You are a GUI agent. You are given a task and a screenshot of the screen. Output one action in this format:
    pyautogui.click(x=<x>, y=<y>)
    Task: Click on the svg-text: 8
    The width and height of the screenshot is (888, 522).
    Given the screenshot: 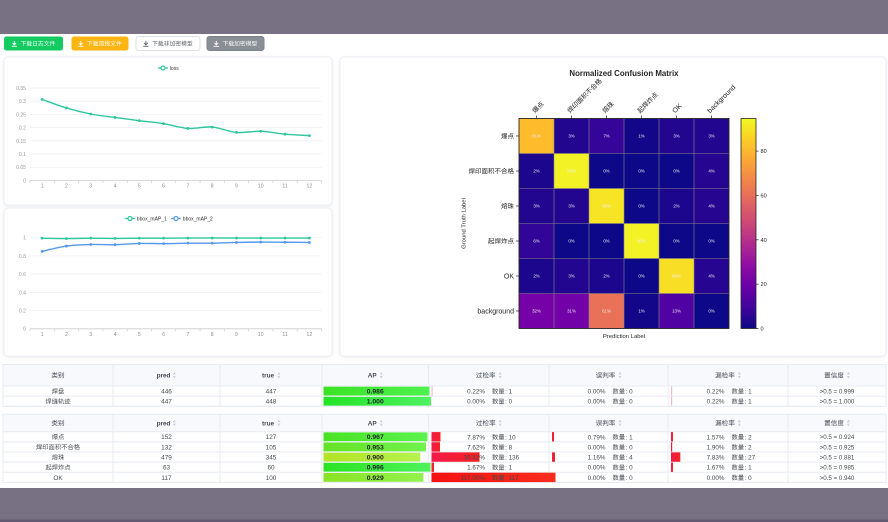 What is the action you would take?
    pyautogui.click(x=212, y=335)
    